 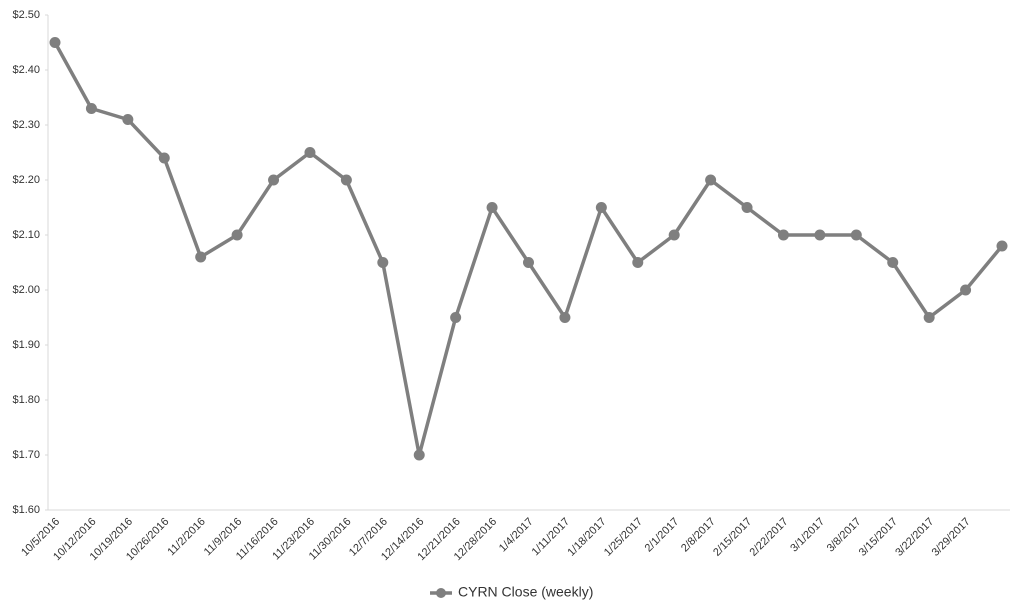 What do you see at coordinates (26, 345) in the screenshot?
I see `y-tick-label: $1.90` at bounding box center [26, 345].